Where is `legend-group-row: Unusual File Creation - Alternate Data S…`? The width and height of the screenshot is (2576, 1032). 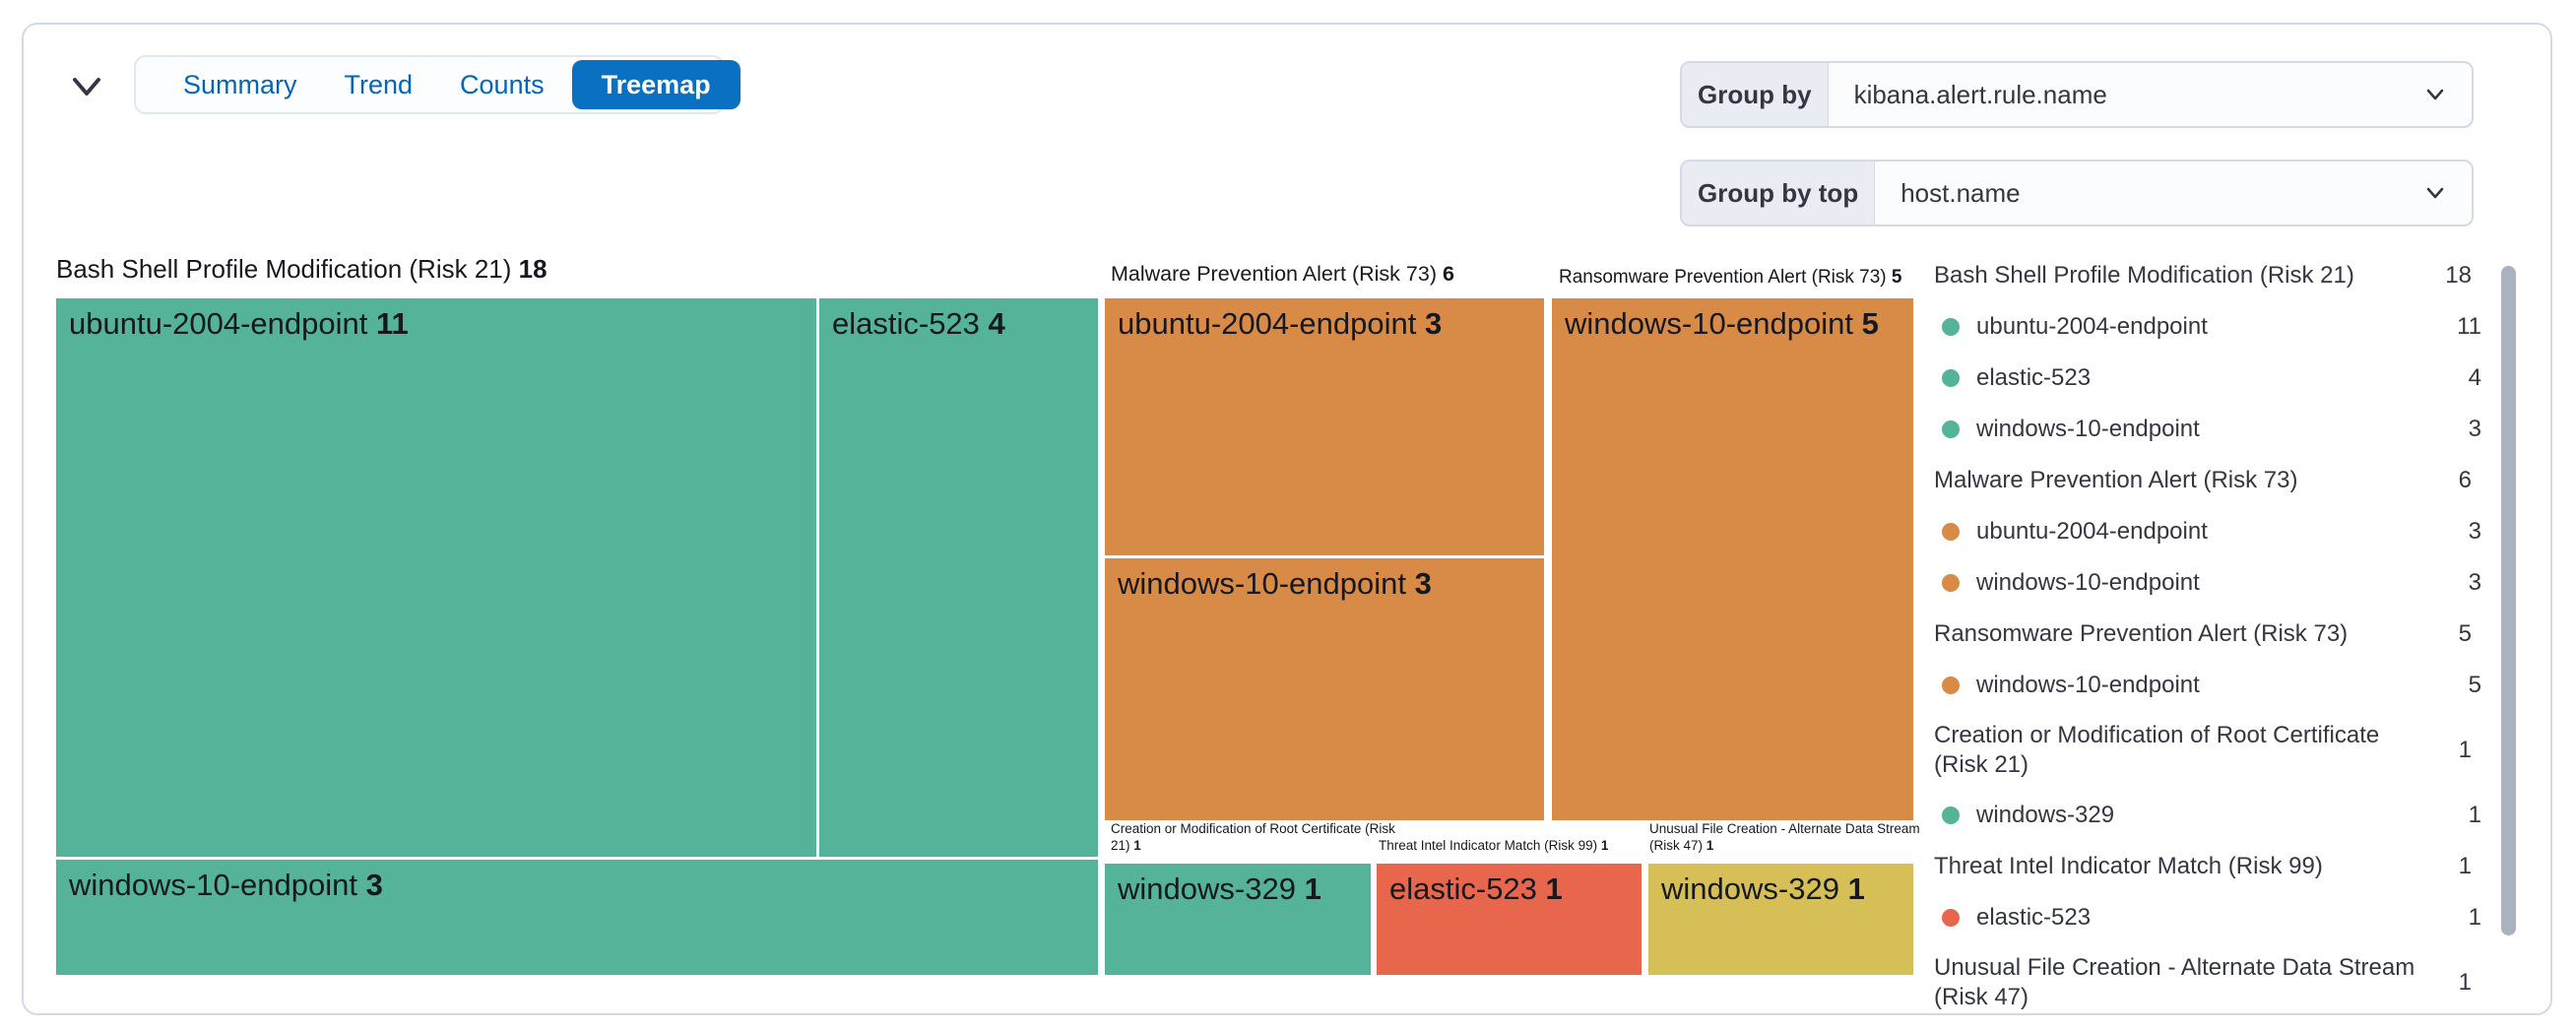
legend-group-row: Unusual File Creation - Alternate Data S… is located at coordinates (2203, 982).